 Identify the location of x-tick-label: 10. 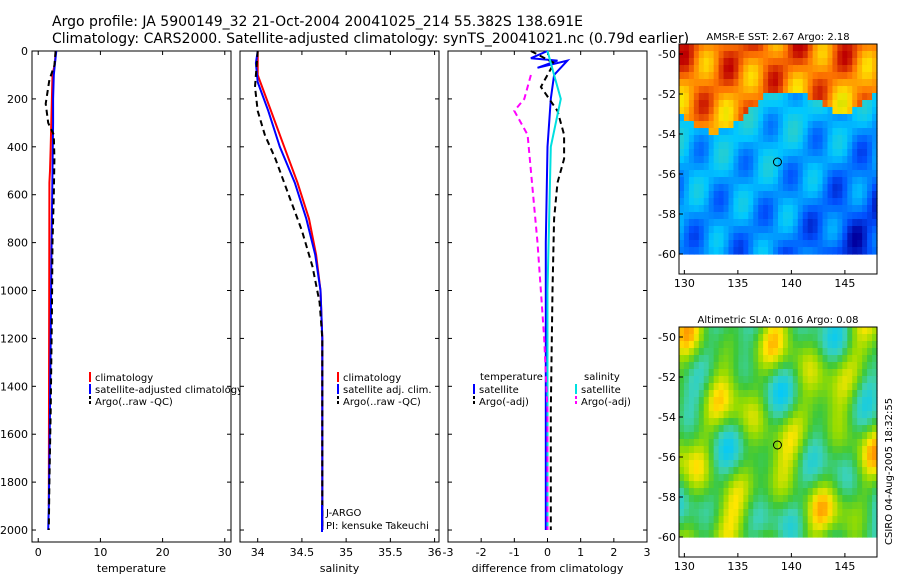
(100, 552).